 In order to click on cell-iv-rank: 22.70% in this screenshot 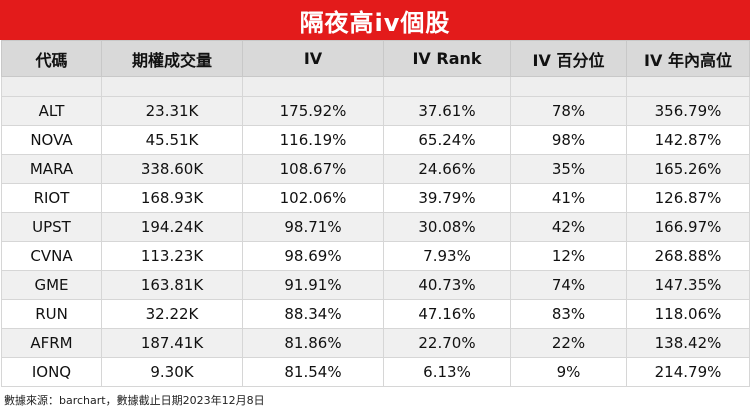, I will do `click(447, 343)`.